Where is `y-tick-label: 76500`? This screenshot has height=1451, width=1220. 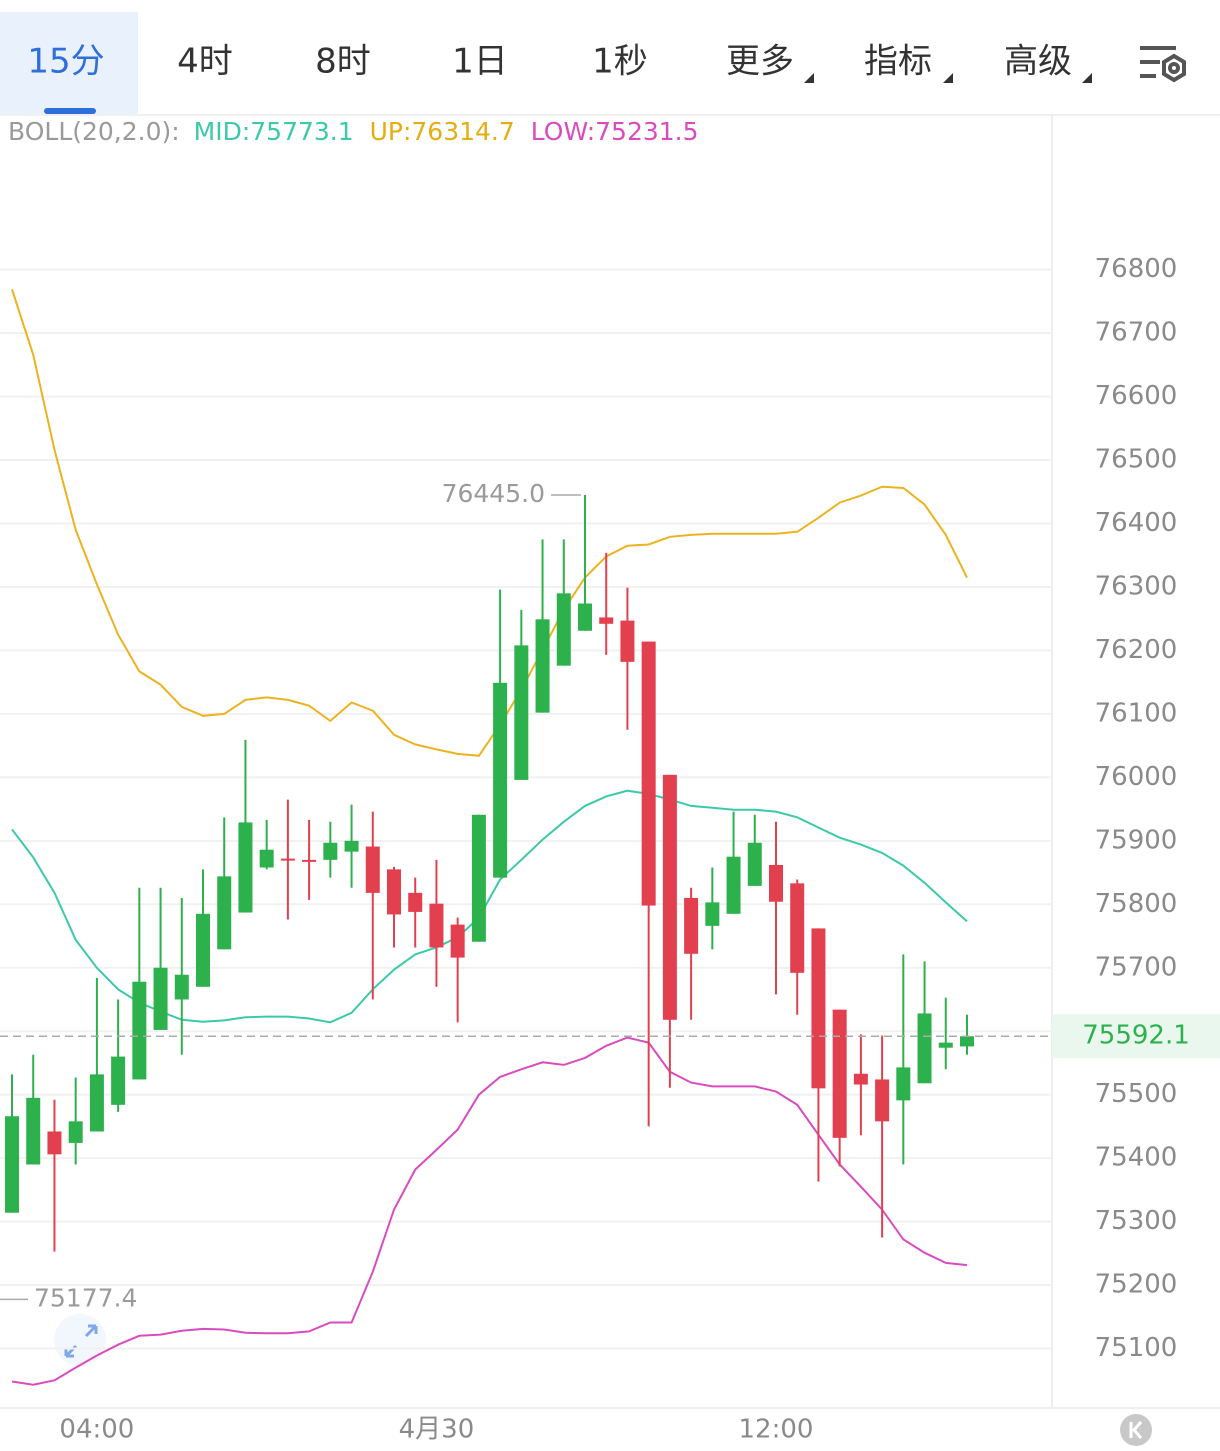
y-tick-label: 76500 is located at coordinates (1136, 460).